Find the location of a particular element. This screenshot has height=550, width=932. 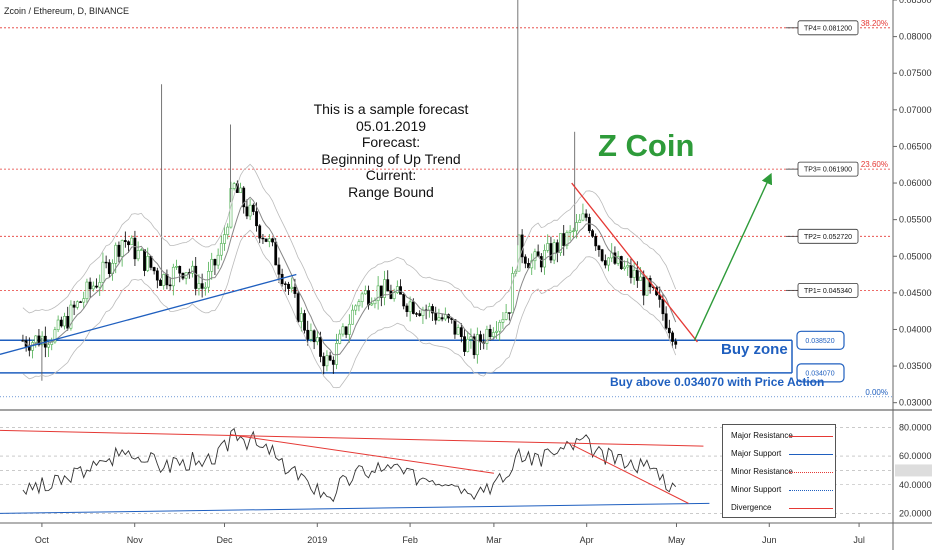

rsi-tick-label: 60.0000 is located at coordinates (915, 456).